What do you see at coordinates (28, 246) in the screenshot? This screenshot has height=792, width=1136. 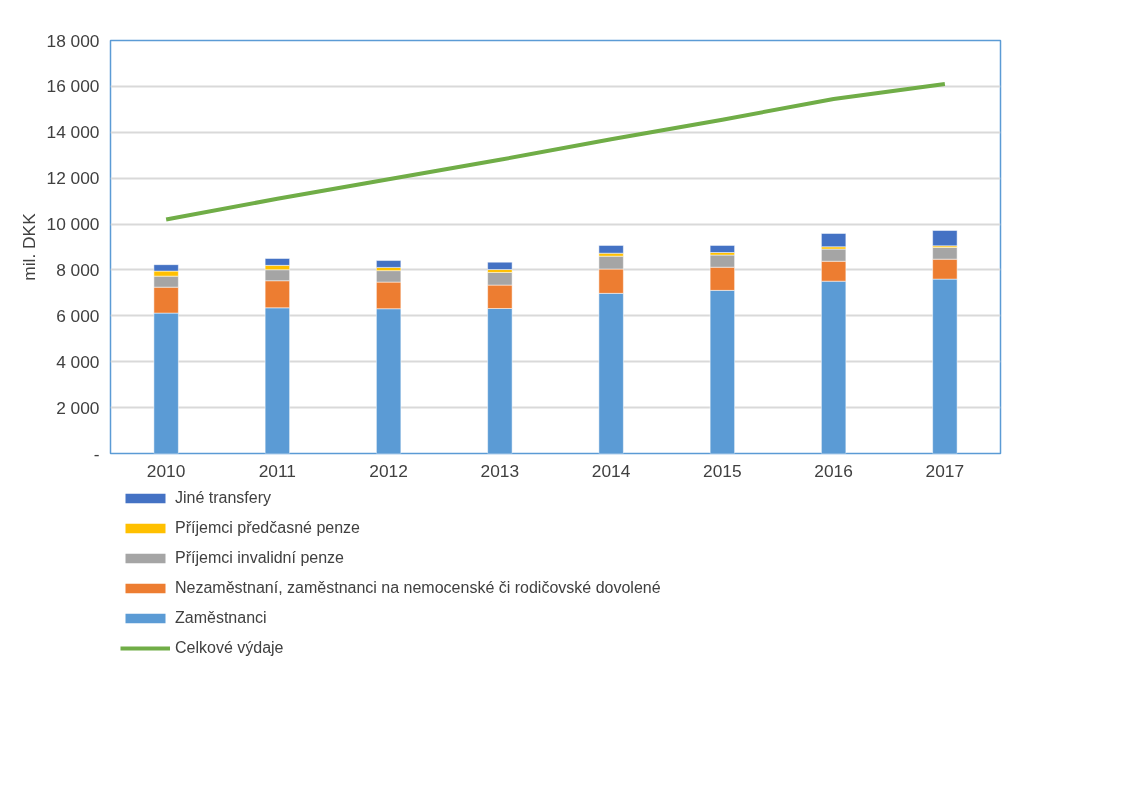 I see `y-axis-title: mil. DKK` at bounding box center [28, 246].